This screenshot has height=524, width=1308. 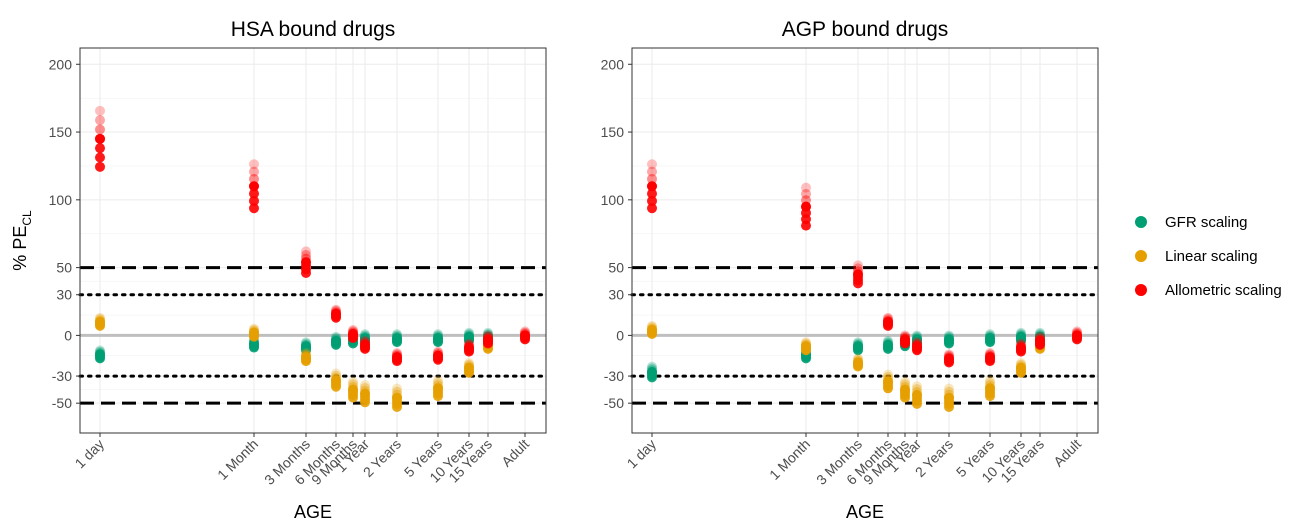 What do you see at coordinates (616, 295) in the screenshot?
I see `y-tick-label: 30` at bounding box center [616, 295].